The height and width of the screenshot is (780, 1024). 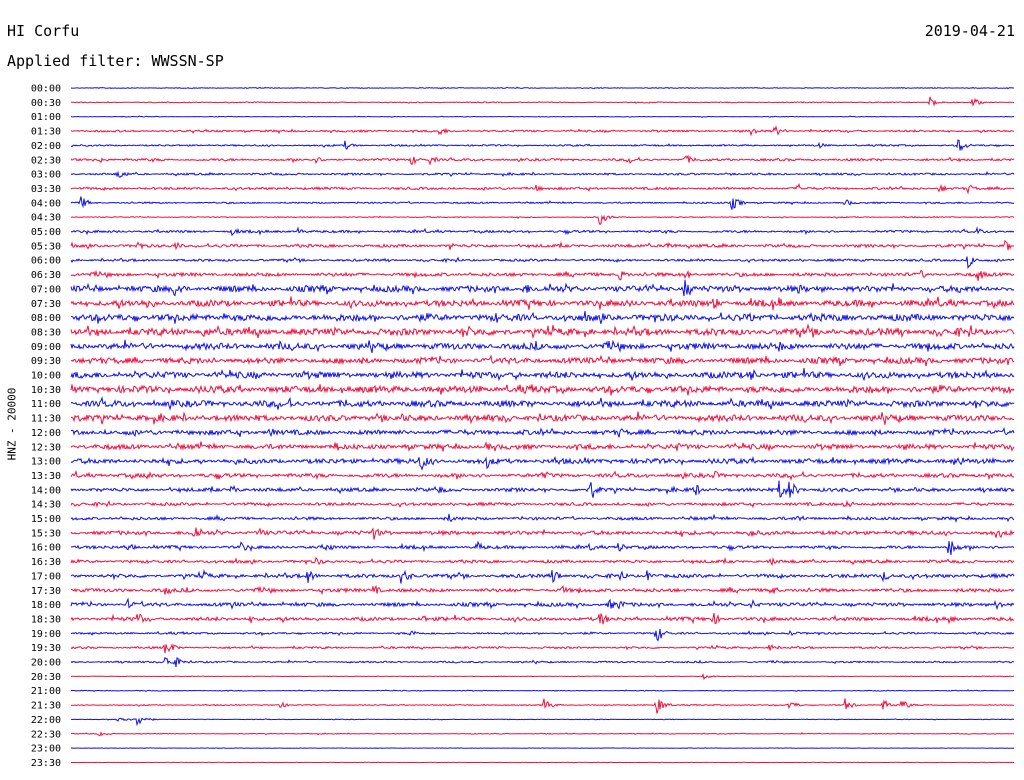 I want to click on station-title: HI Corfu, so click(x=43, y=31).